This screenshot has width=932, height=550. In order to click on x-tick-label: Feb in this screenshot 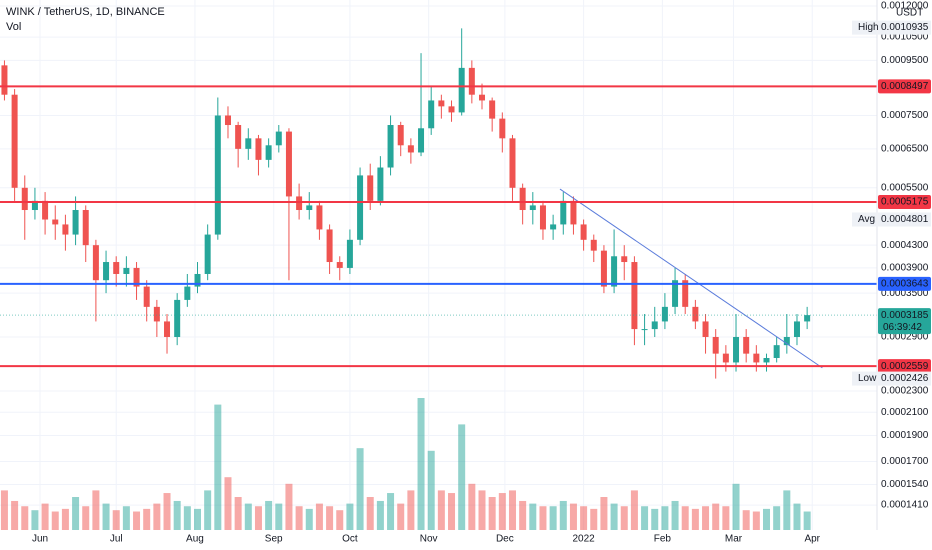, I will do `click(663, 539)`.